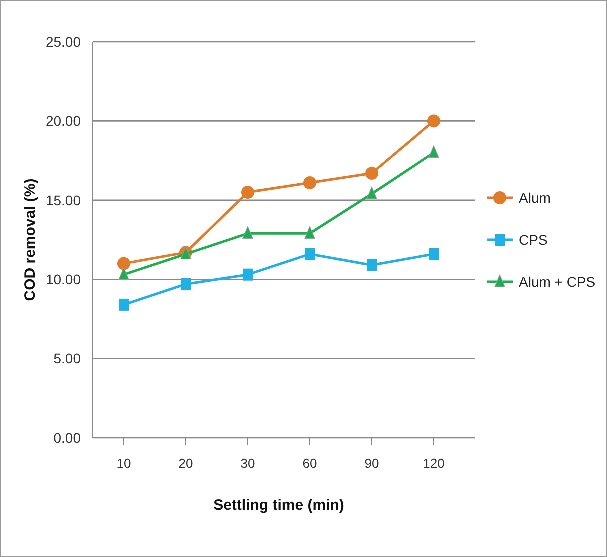 The width and height of the screenshot is (607, 557). What do you see at coordinates (124, 463) in the screenshot?
I see `x-tick-label: 10` at bounding box center [124, 463].